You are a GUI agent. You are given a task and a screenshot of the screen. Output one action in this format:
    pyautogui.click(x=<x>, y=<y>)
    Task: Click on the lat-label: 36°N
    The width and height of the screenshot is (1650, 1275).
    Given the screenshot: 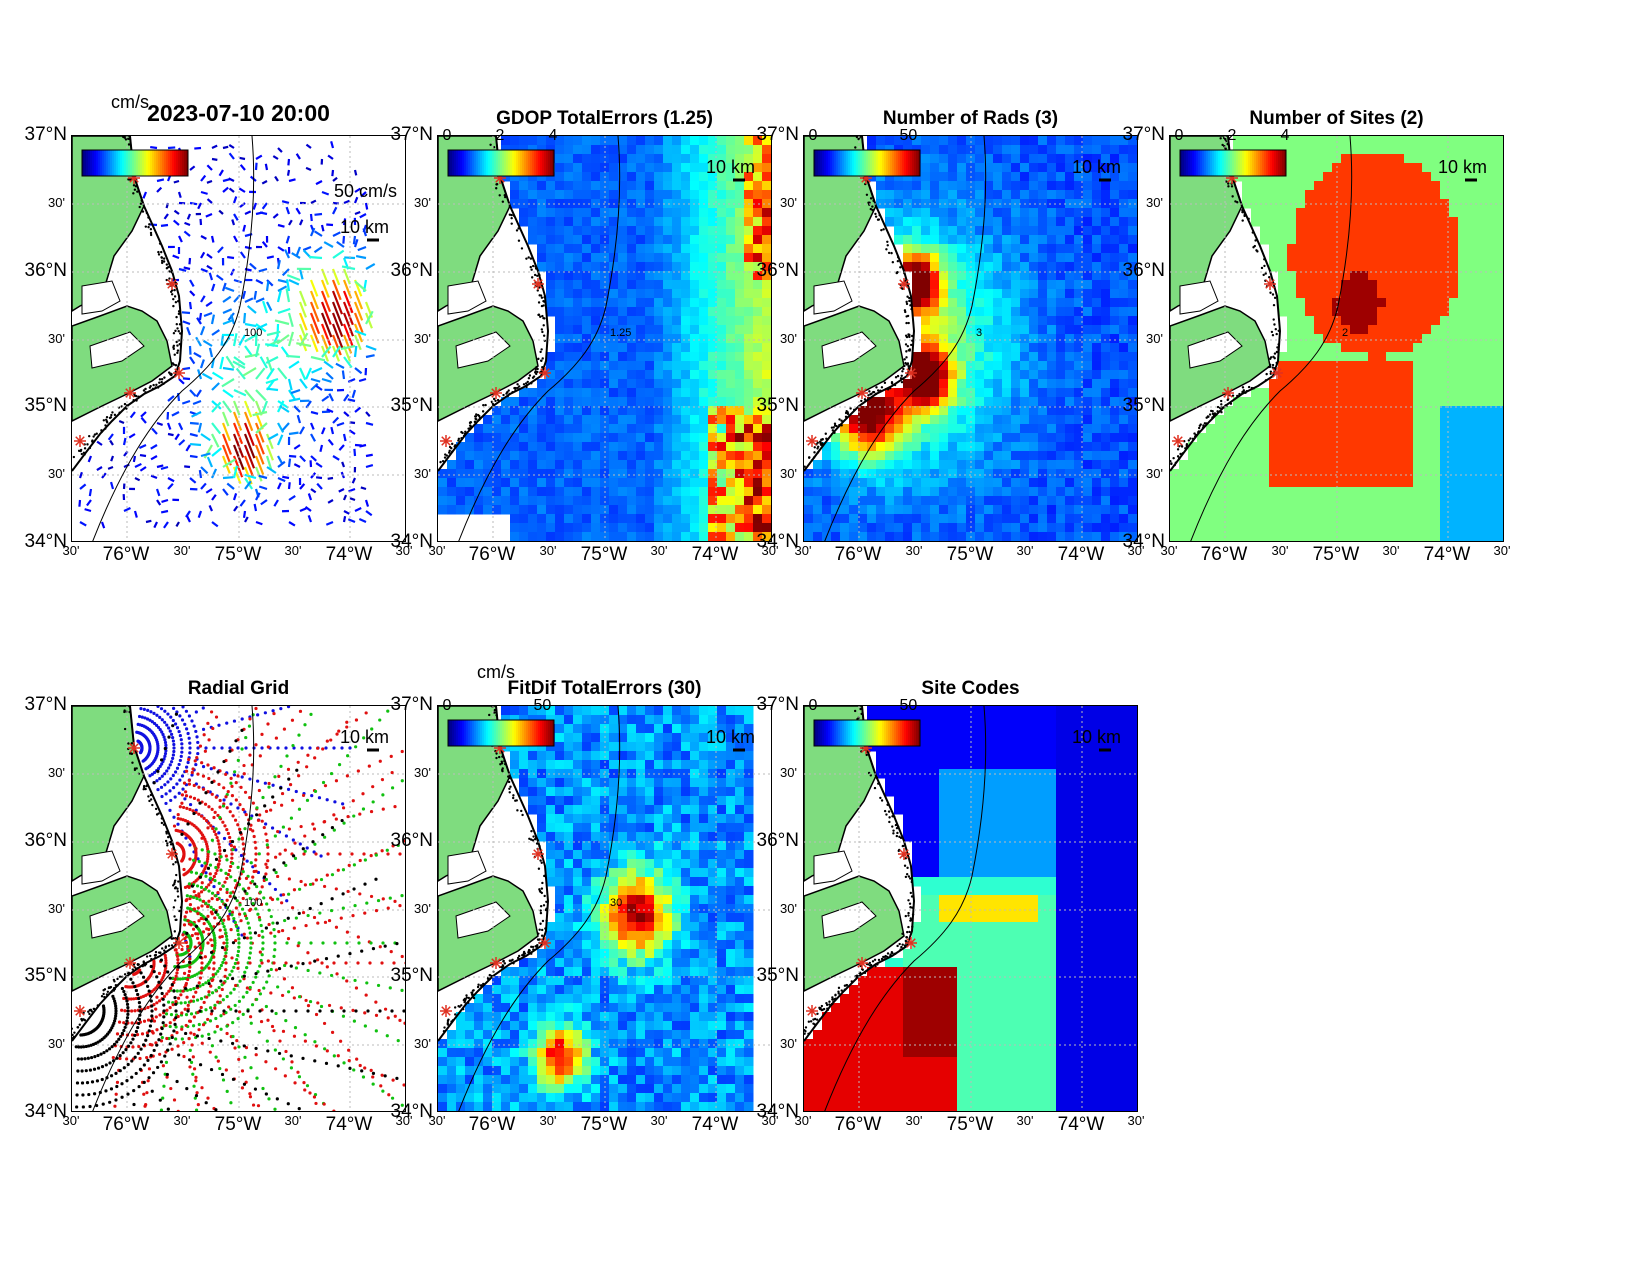 What is the action you would take?
    pyautogui.click(x=45, y=270)
    